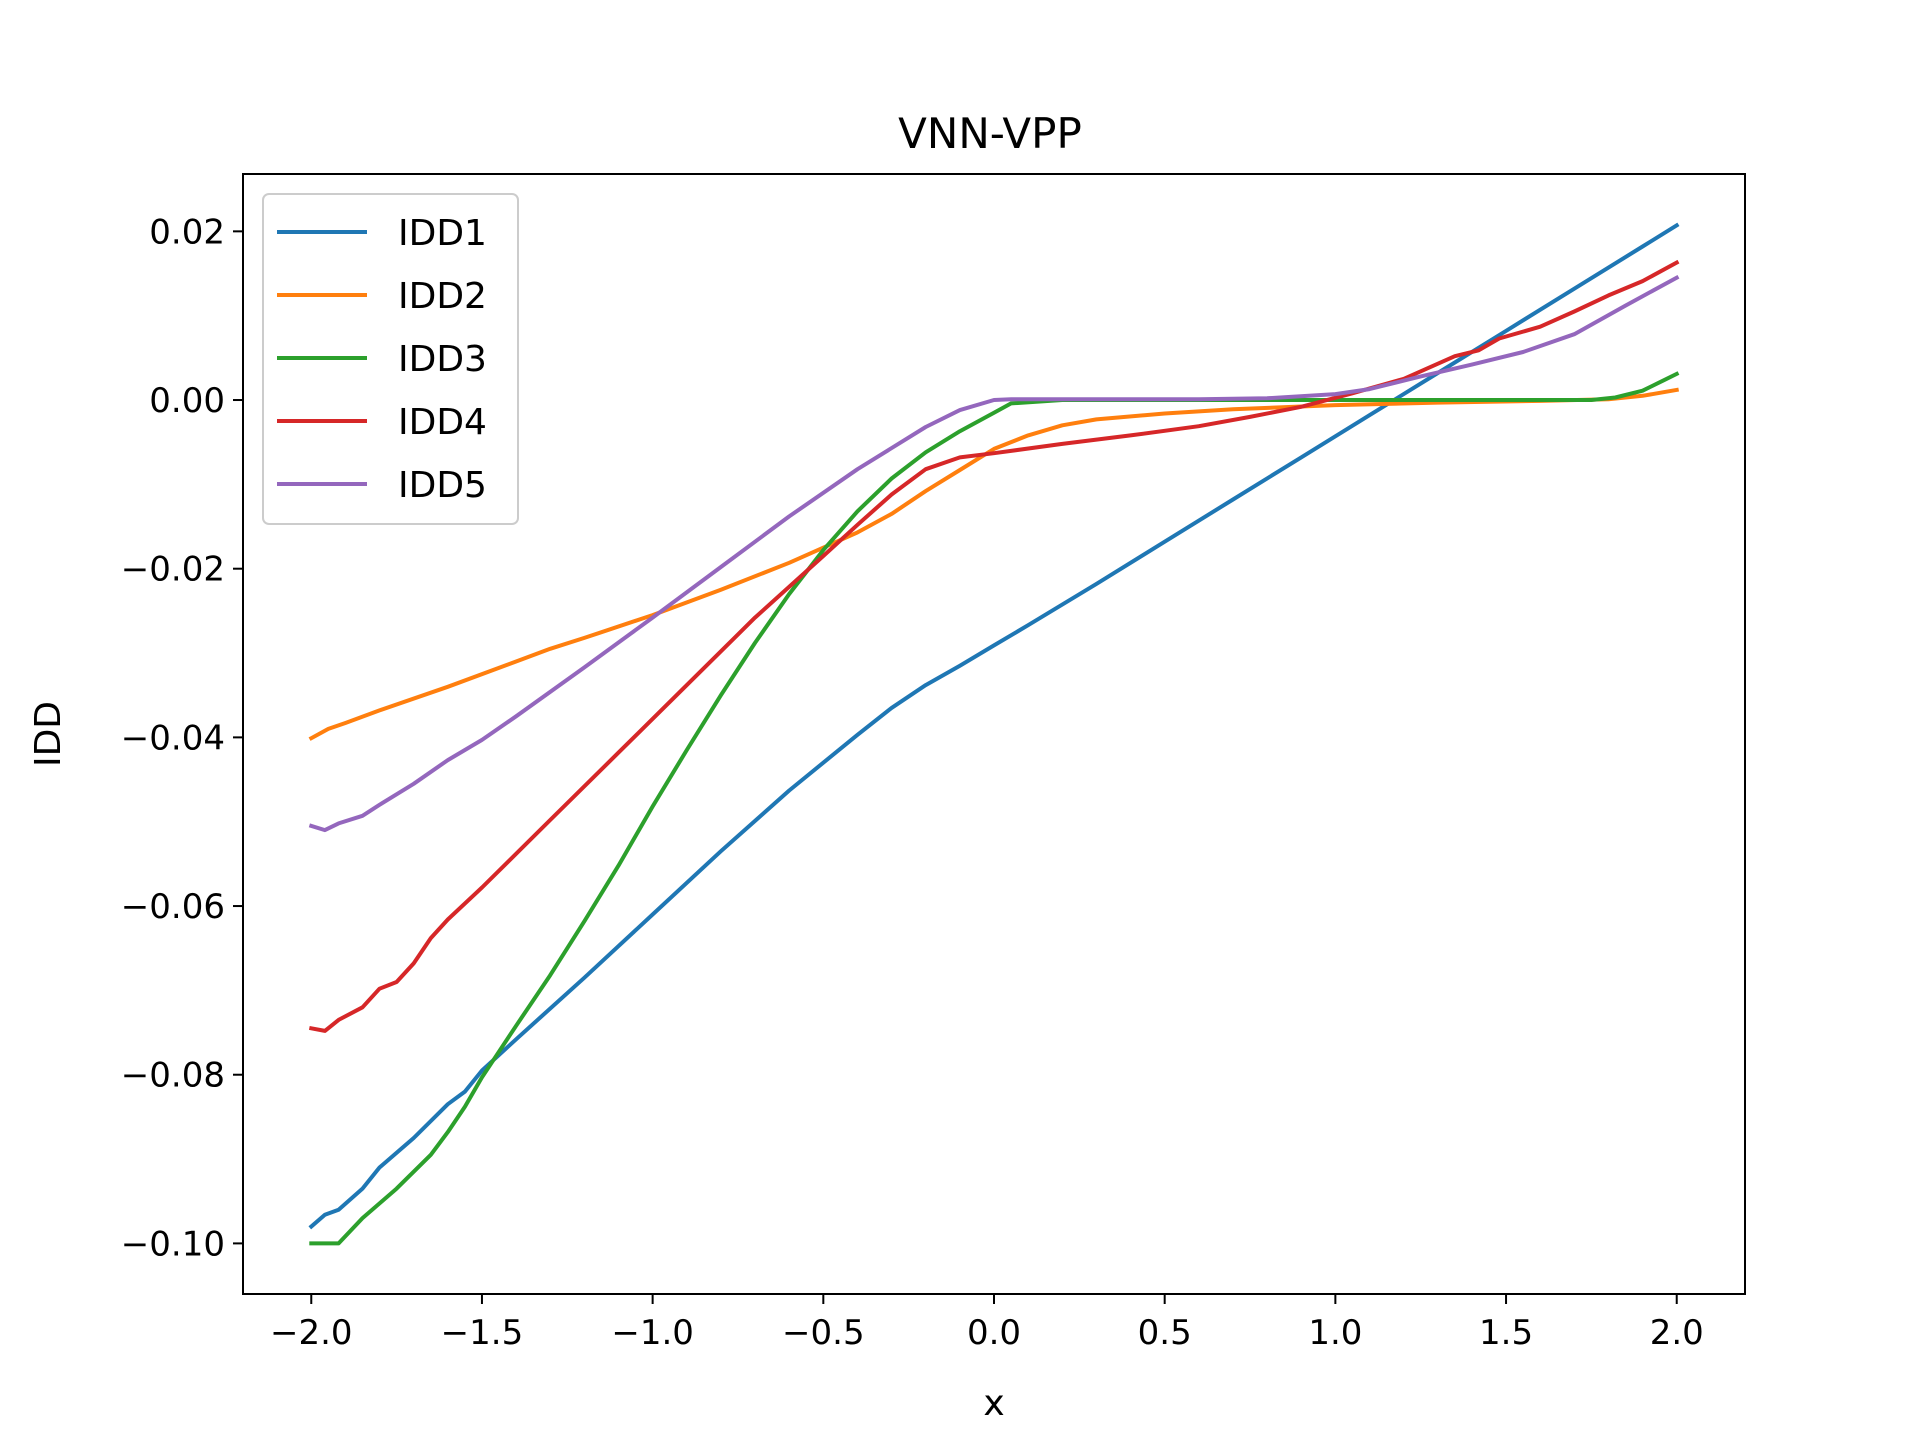 This screenshot has width=1920, height=1440. I want to click on legend: IDD1 IDD2 IDD3 IDD4 IDD5, so click(390, 359).